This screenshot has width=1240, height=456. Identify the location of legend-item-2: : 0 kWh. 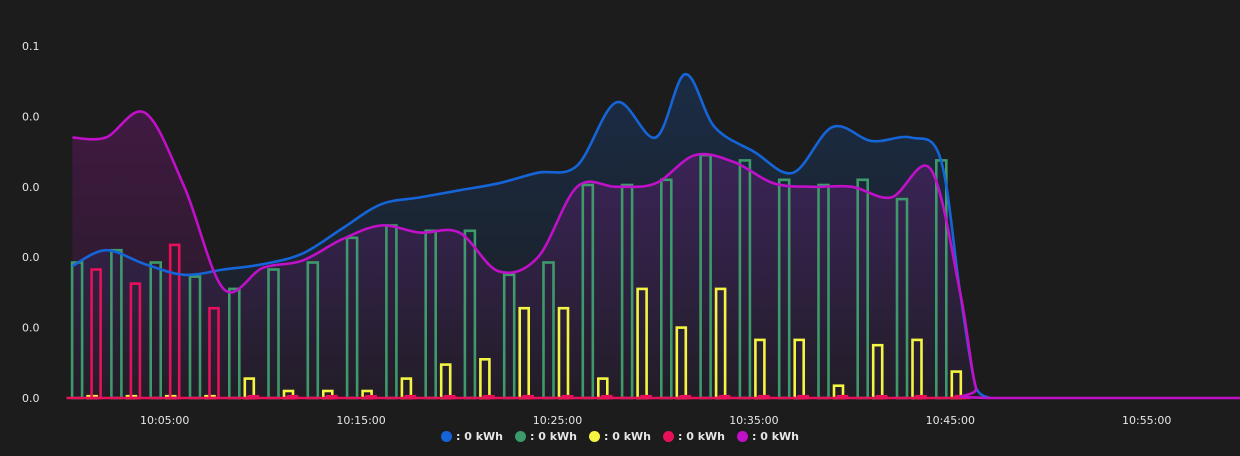
(620, 436).